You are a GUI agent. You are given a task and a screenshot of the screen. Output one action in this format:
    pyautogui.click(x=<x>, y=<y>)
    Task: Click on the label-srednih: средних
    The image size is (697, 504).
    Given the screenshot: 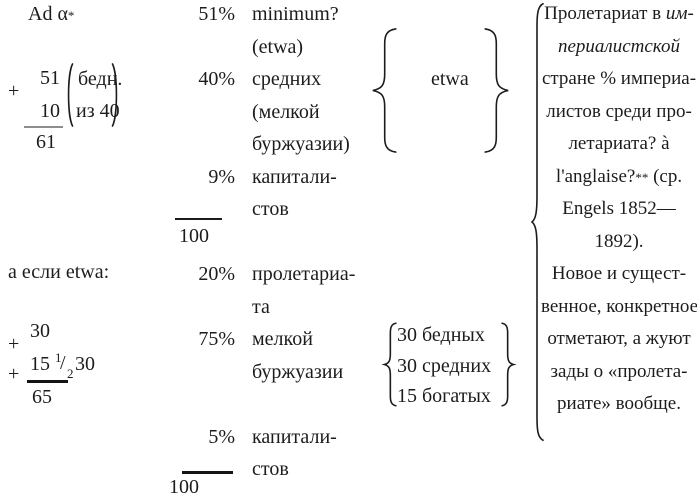 What is the action you would take?
    pyautogui.click(x=287, y=79)
    